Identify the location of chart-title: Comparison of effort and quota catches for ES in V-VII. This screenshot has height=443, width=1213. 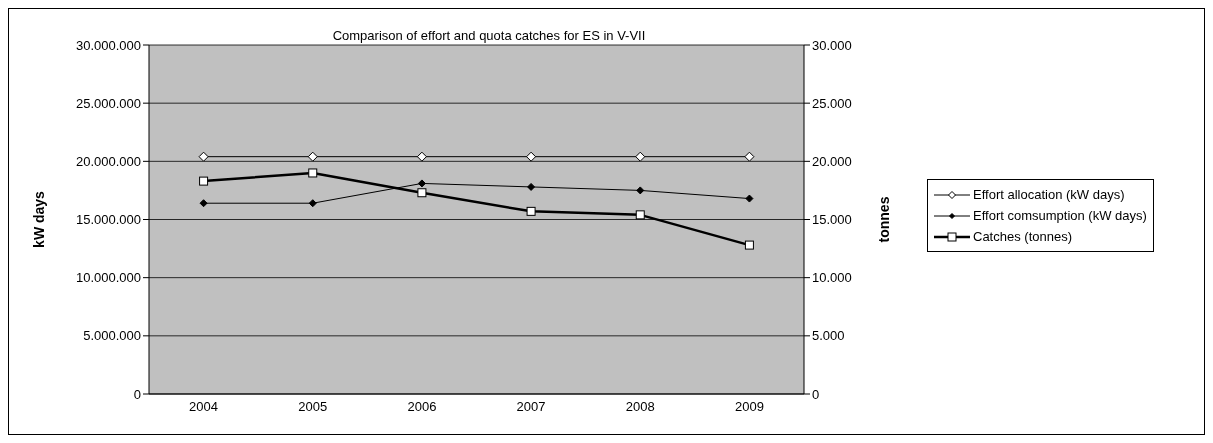
(489, 35).